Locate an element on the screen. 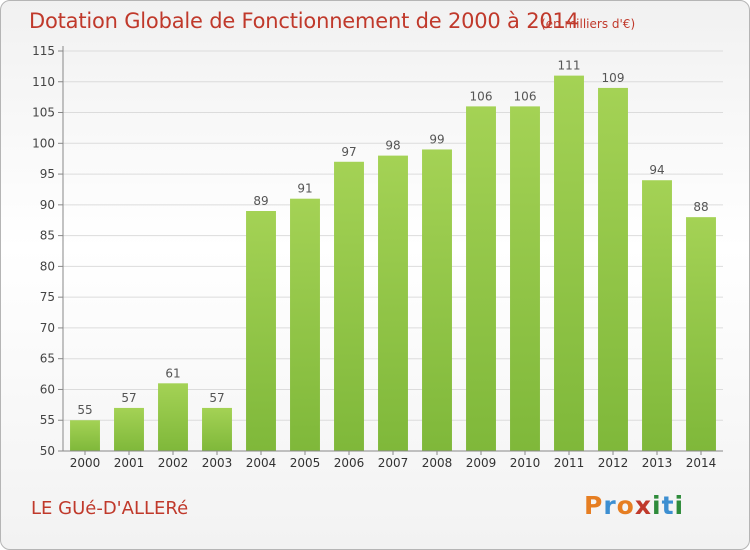  y-tick-label: 90 is located at coordinates (47, 205).